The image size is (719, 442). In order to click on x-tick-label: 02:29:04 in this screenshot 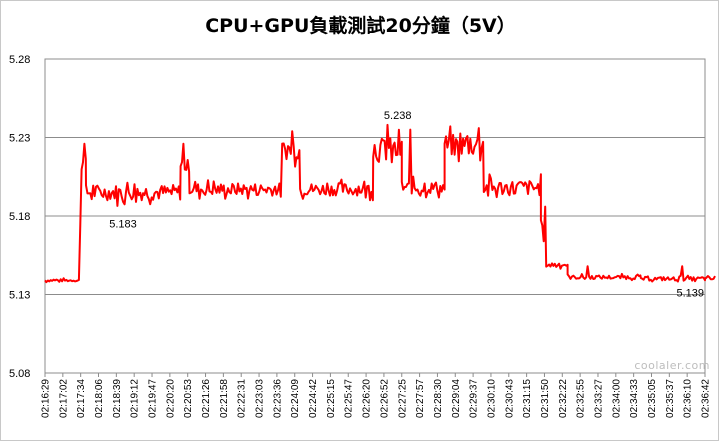, I will do `click(456, 398)`.